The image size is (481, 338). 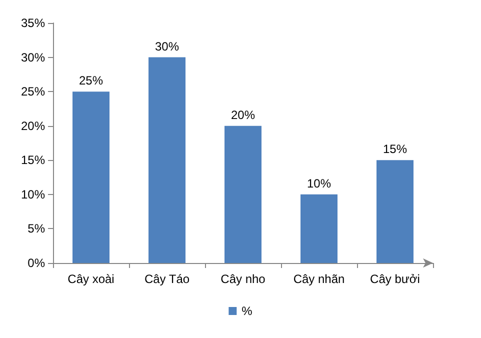 I want to click on data-label: 15%, so click(x=395, y=149).